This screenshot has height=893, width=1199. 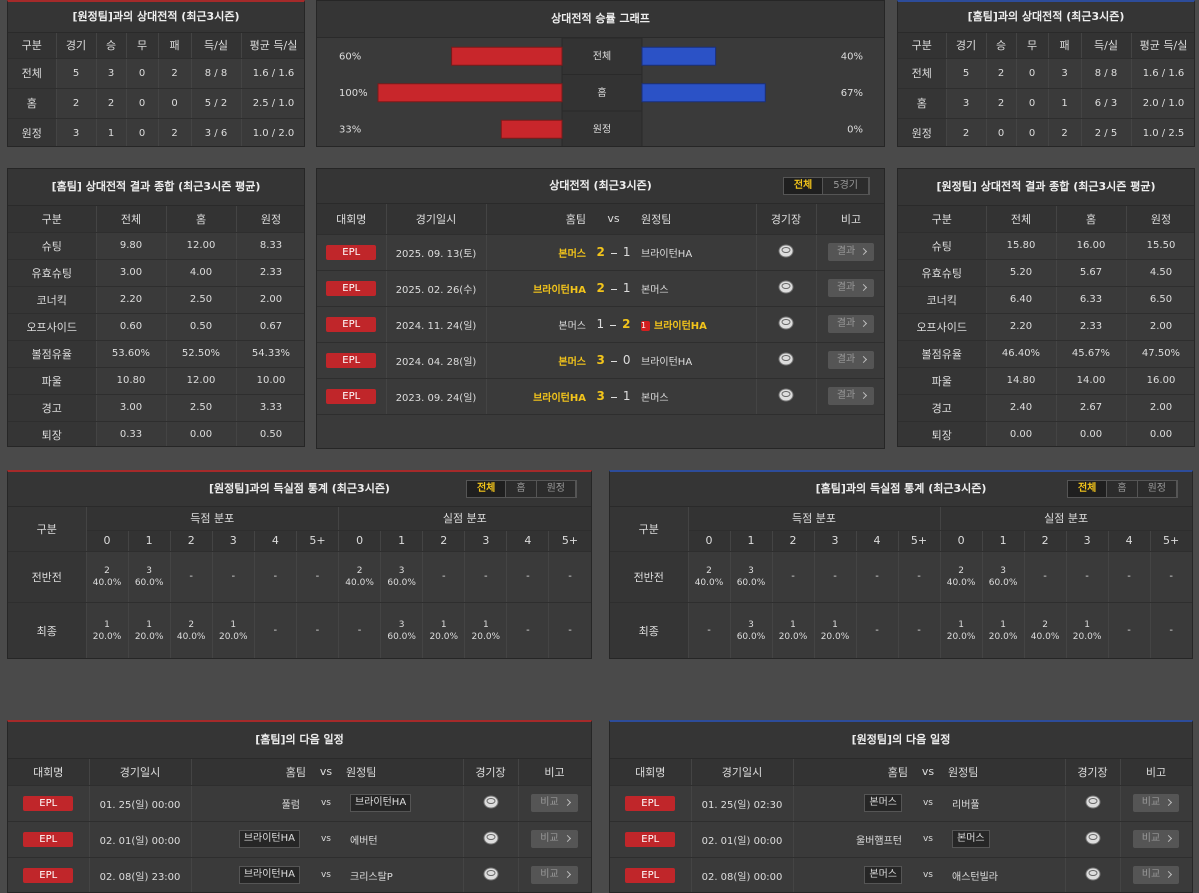 I want to click on tab: 5경기, so click(x=846, y=186).